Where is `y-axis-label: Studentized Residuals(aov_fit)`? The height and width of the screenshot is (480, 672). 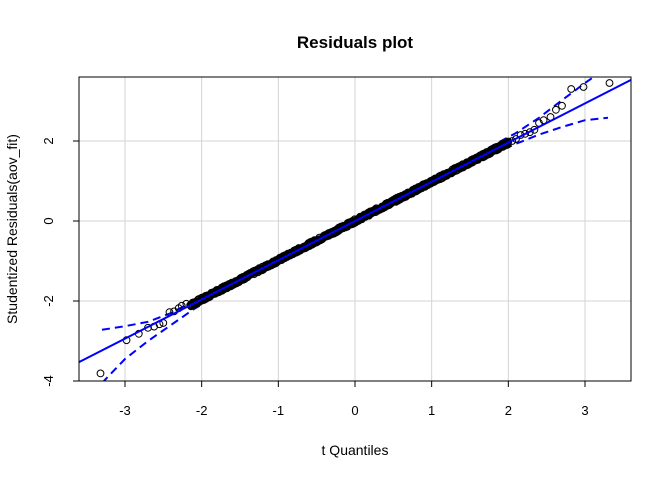
y-axis-label: Studentized Residuals(aov_fit) is located at coordinates (12, 229).